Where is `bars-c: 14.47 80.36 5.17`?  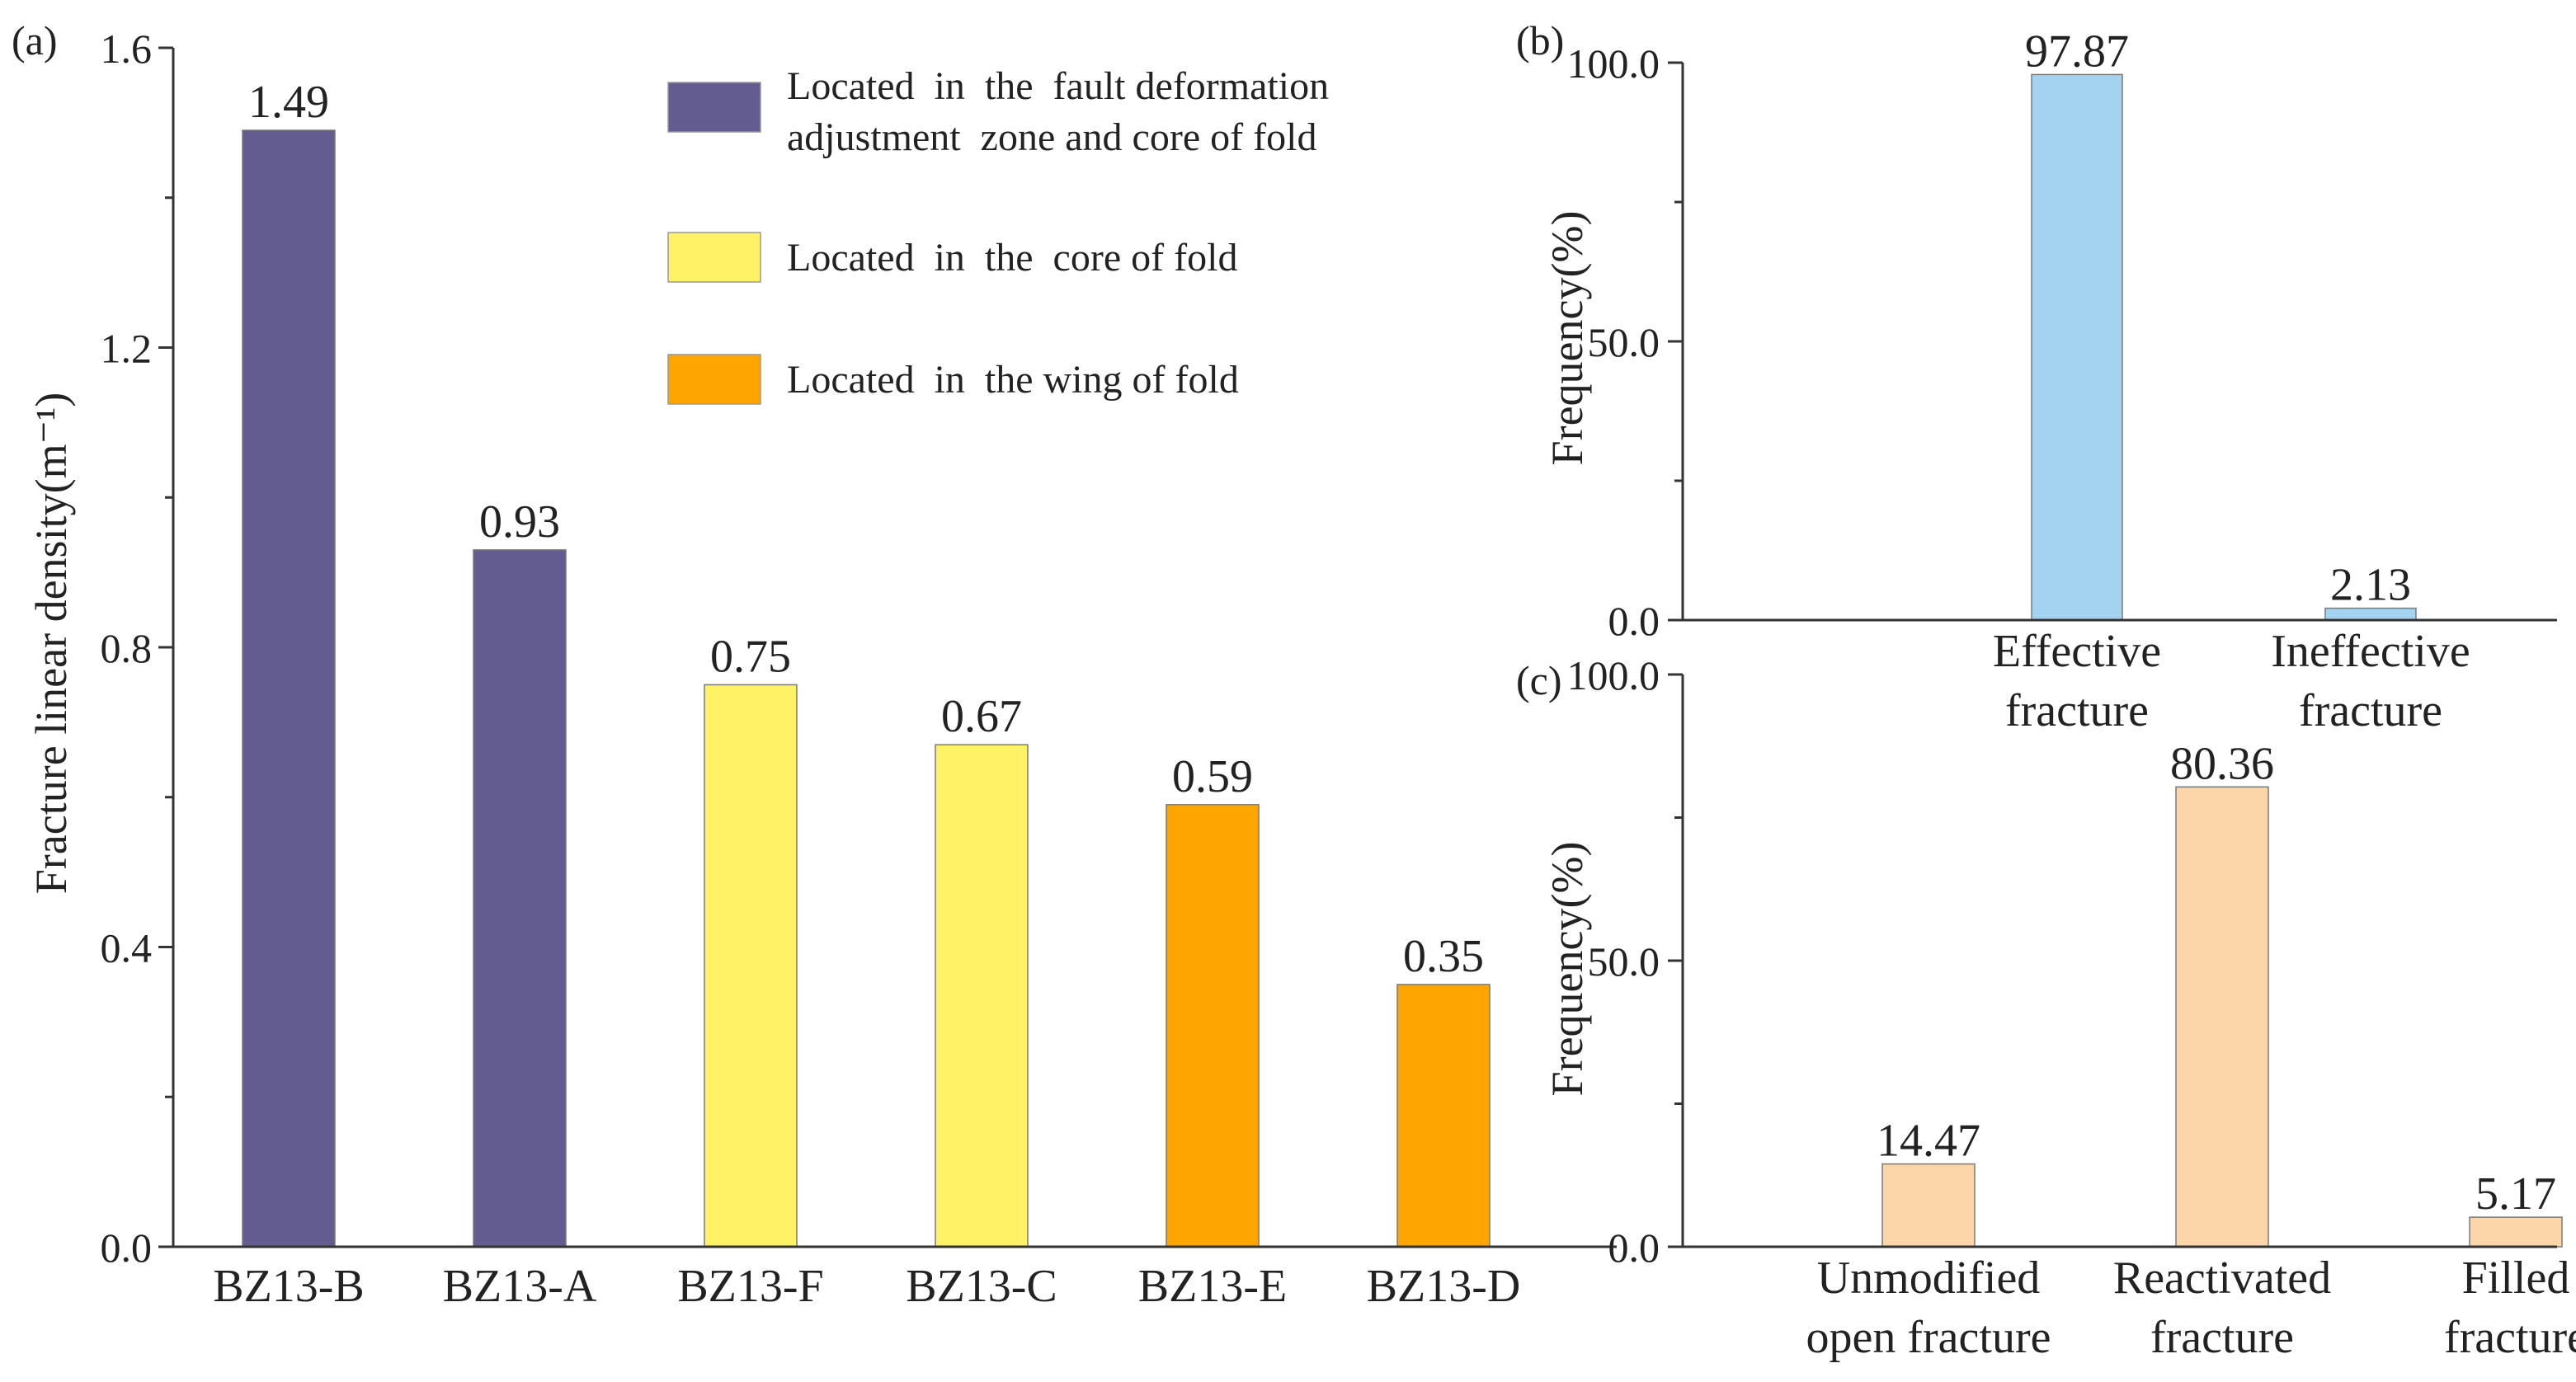 bars-c: 14.47 80.36 5.17 is located at coordinates (2220, 993).